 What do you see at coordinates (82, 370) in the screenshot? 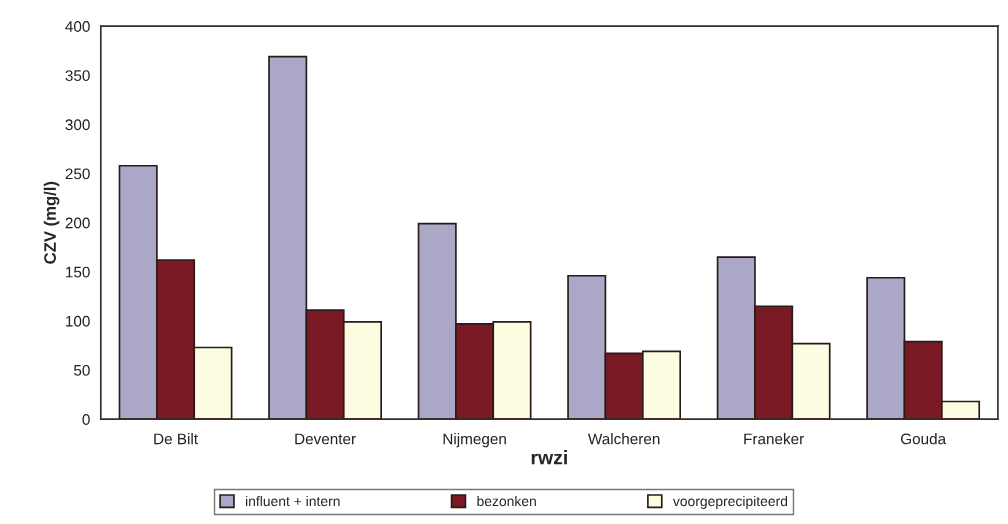
I see `y-tick-label: 50` at bounding box center [82, 370].